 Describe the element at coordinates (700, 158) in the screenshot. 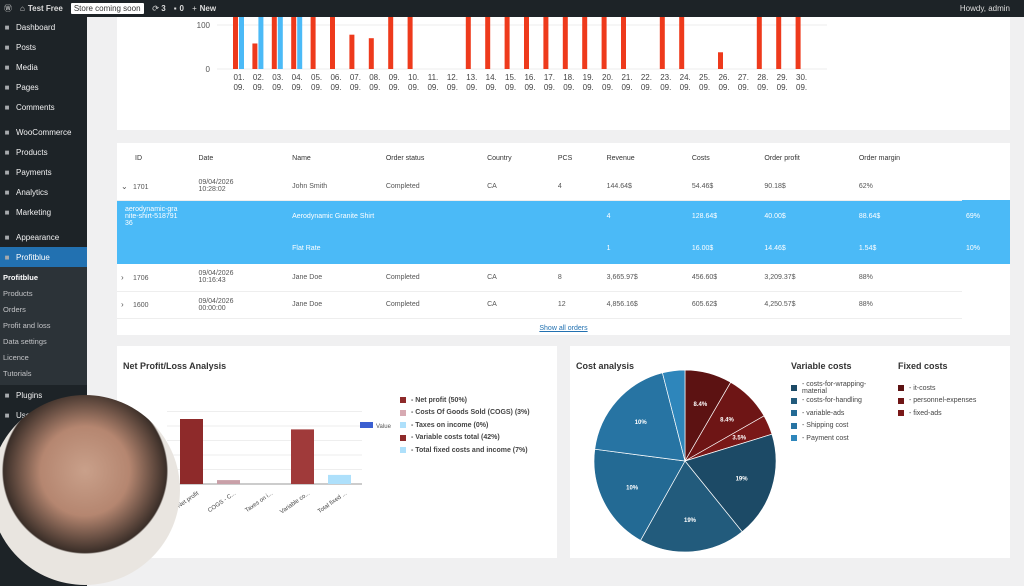

I see `column-header: Costs` at that location.